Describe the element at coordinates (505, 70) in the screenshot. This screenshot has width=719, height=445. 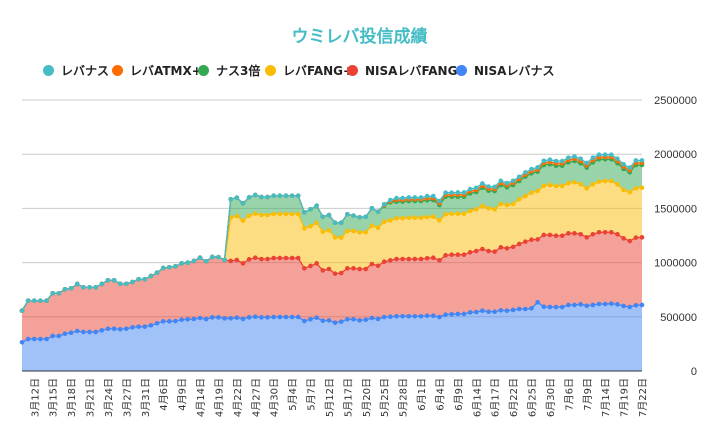
I see `legend-item-nisa-rebanas: NISAレバナス` at that location.